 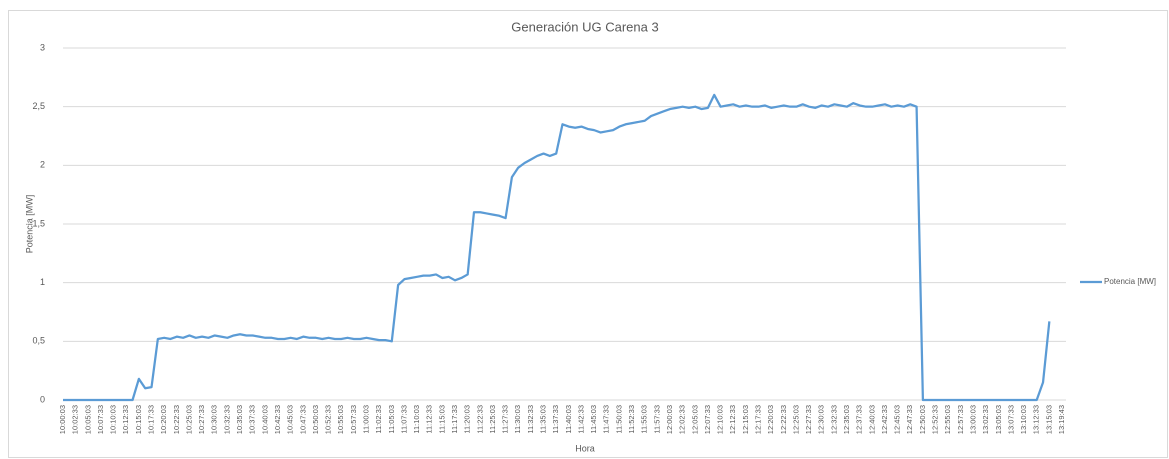 I want to click on x-tick-label: 10:00:03, so click(x=62, y=419).